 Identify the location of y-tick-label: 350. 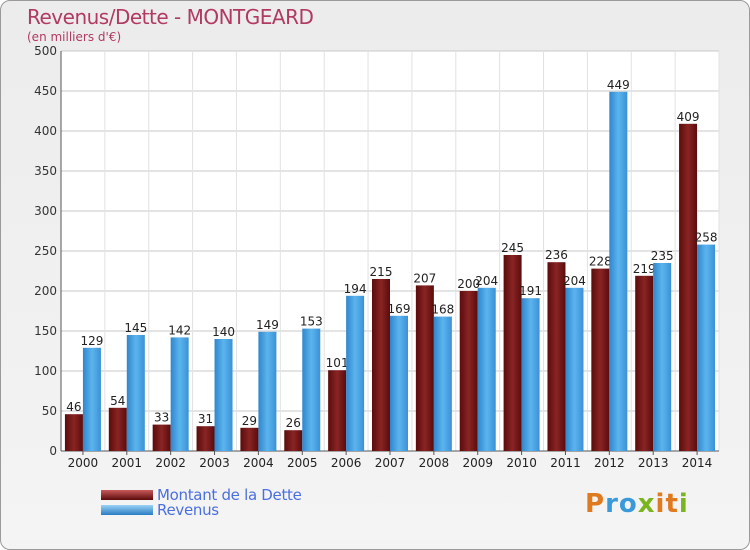
(45, 171).